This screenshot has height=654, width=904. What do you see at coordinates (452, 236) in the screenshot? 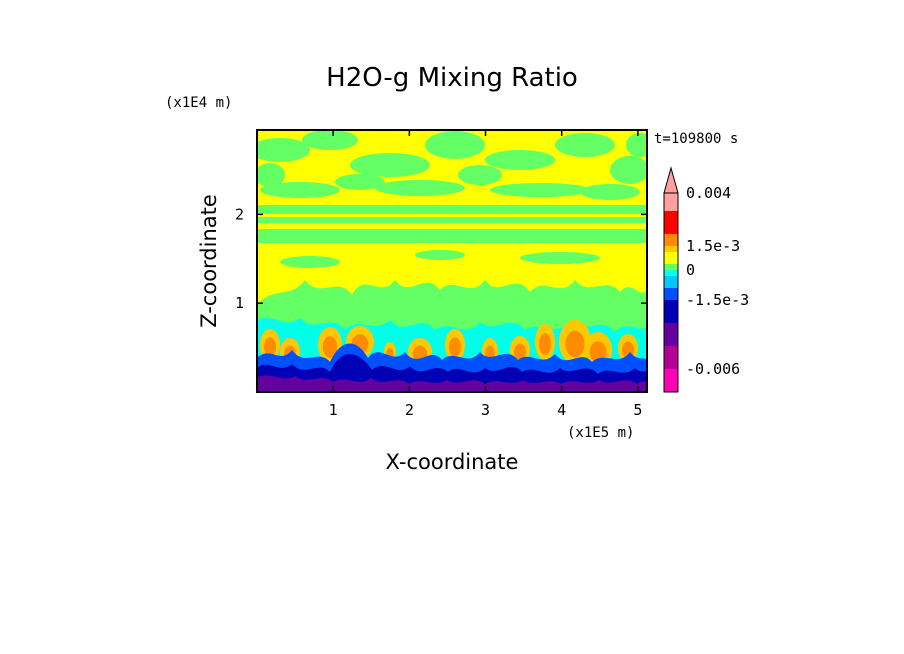
I see `band-green-lower` at bounding box center [452, 236].